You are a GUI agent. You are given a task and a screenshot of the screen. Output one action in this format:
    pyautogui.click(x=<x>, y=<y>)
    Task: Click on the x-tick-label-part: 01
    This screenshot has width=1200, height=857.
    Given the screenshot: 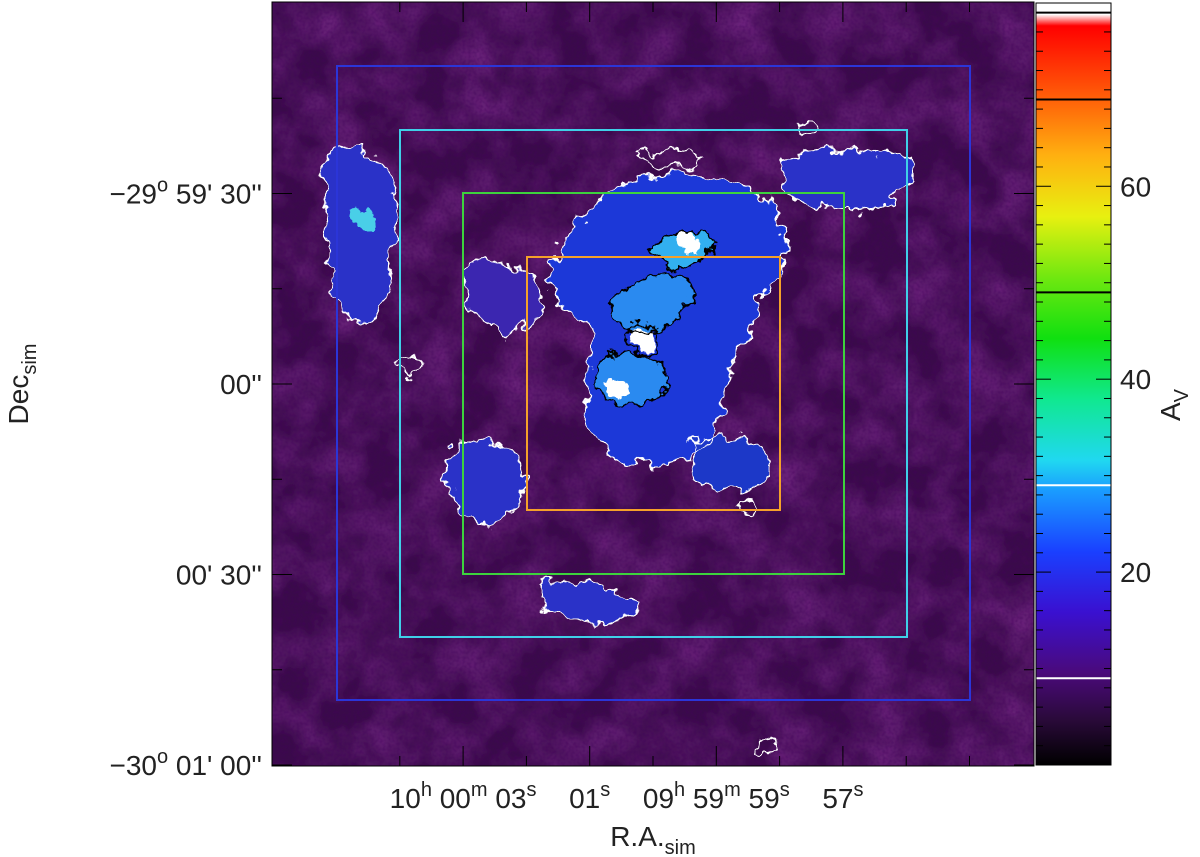 What is the action you would take?
    pyautogui.click(x=584, y=798)
    